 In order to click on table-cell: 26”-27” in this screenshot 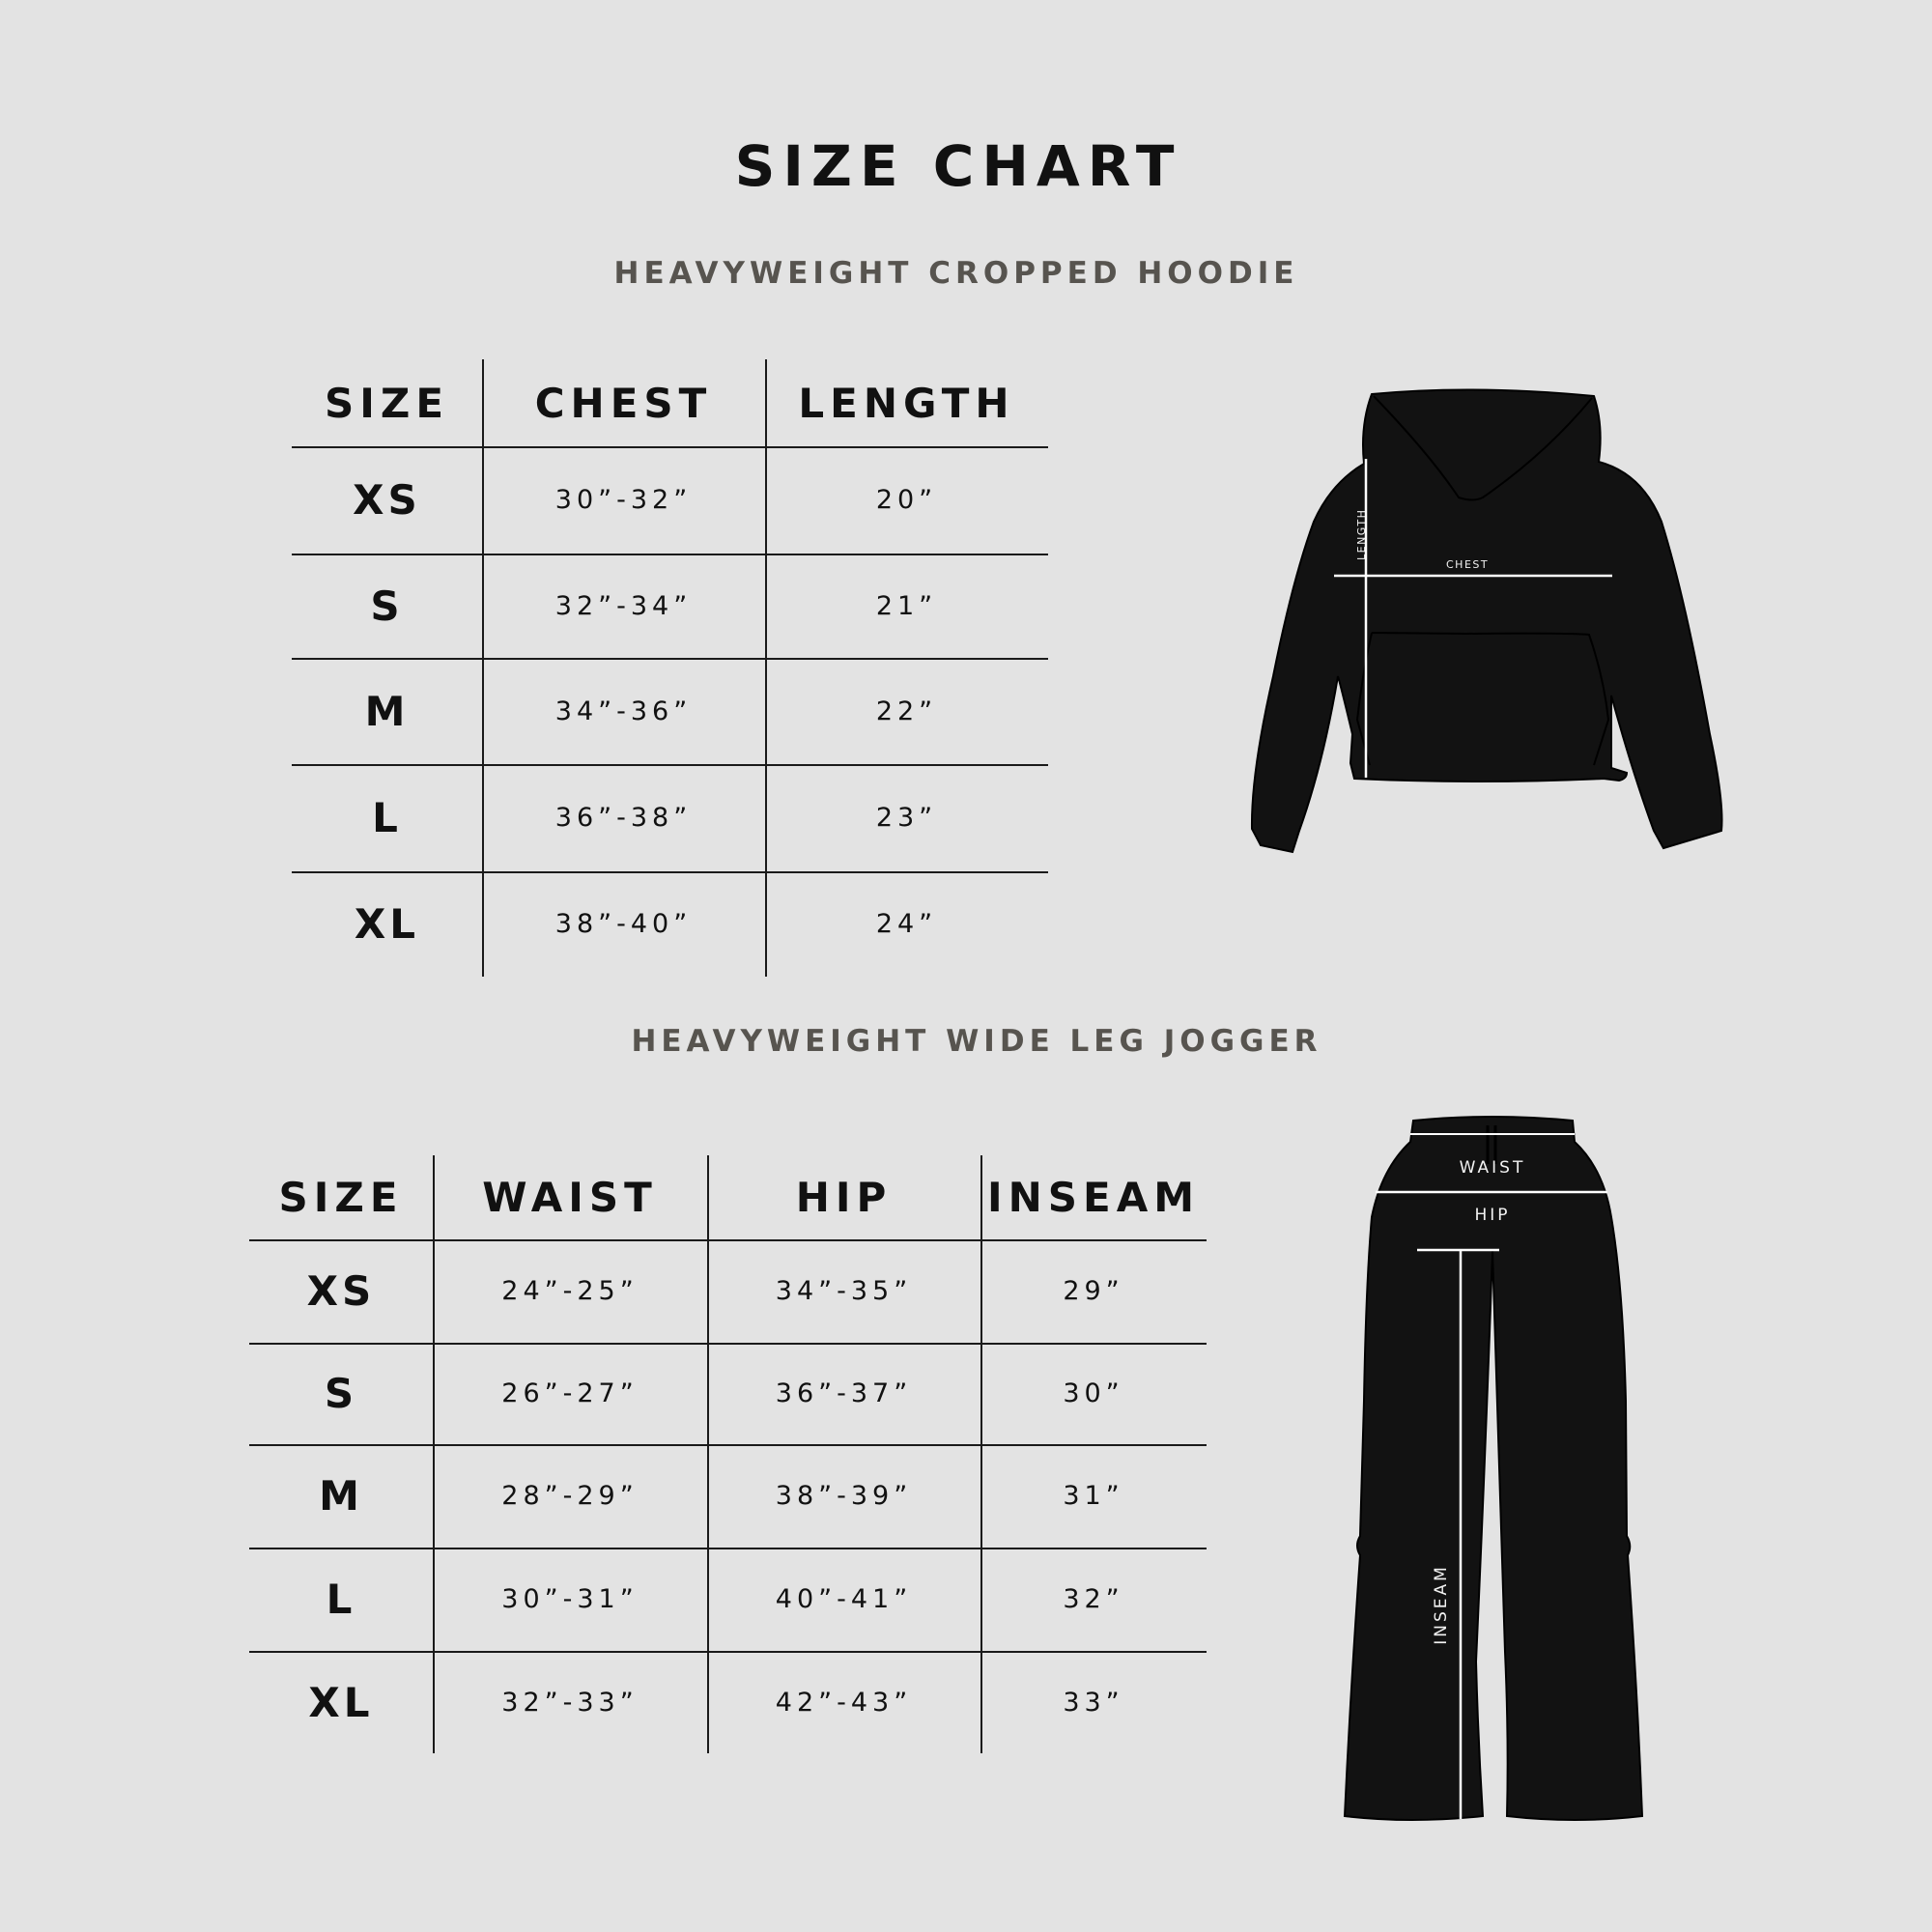, I will do `click(570, 1393)`.